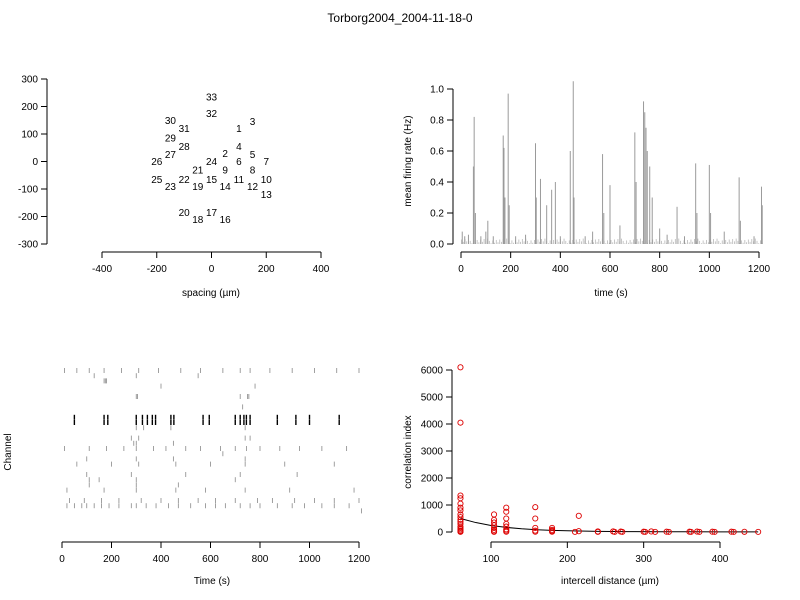 Image resolution: width=800 pixels, height=600 pixels. What do you see at coordinates (437, 152) in the screenshot?
I see `y-tick-label: 0.6` at bounding box center [437, 152].